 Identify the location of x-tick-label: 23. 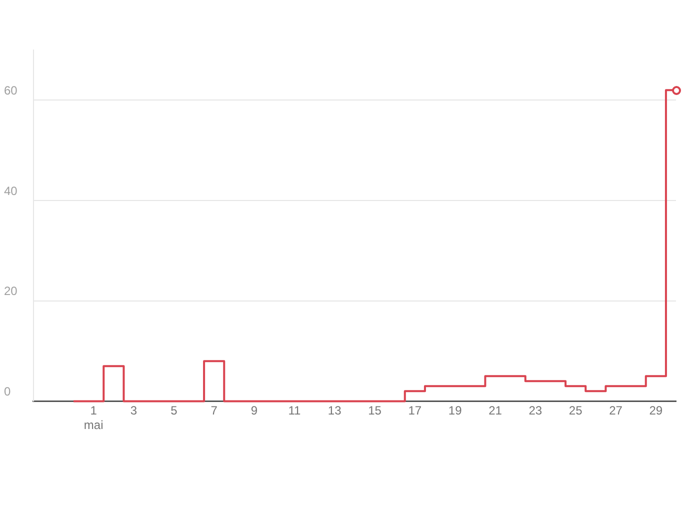
(535, 411).